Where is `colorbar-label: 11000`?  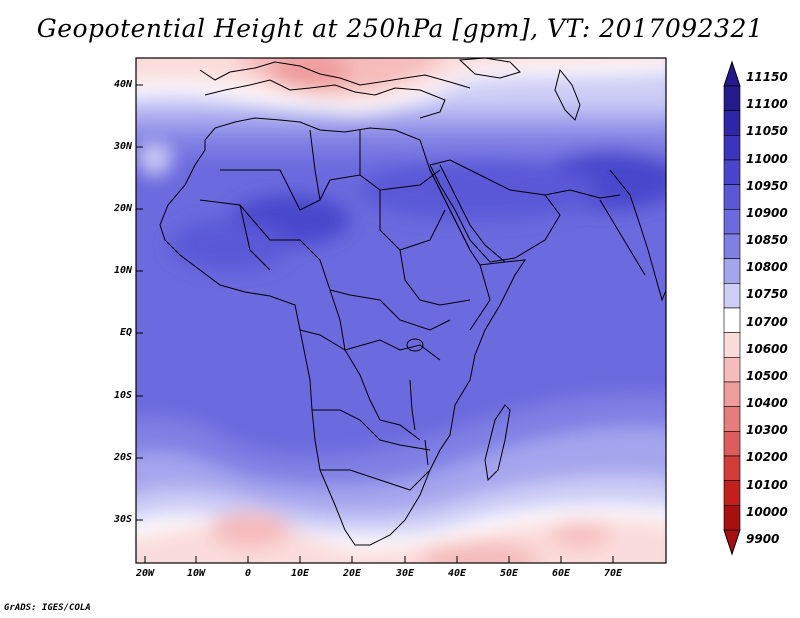 colorbar-label: 11000 is located at coordinates (767, 158).